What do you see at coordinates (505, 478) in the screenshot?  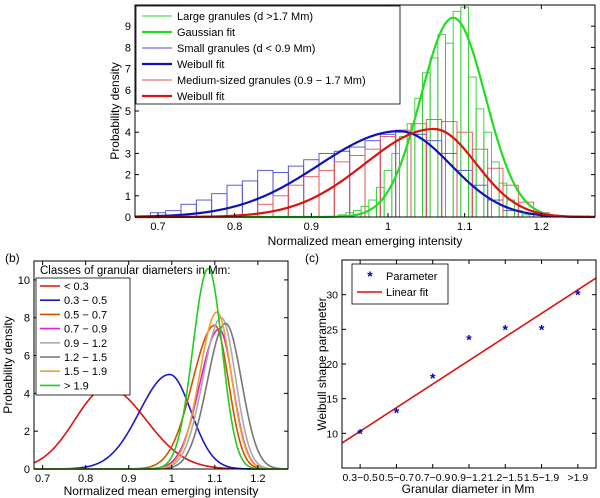 I see `c-xtick-label: 1.2−1.5` at bounding box center [505, 478].